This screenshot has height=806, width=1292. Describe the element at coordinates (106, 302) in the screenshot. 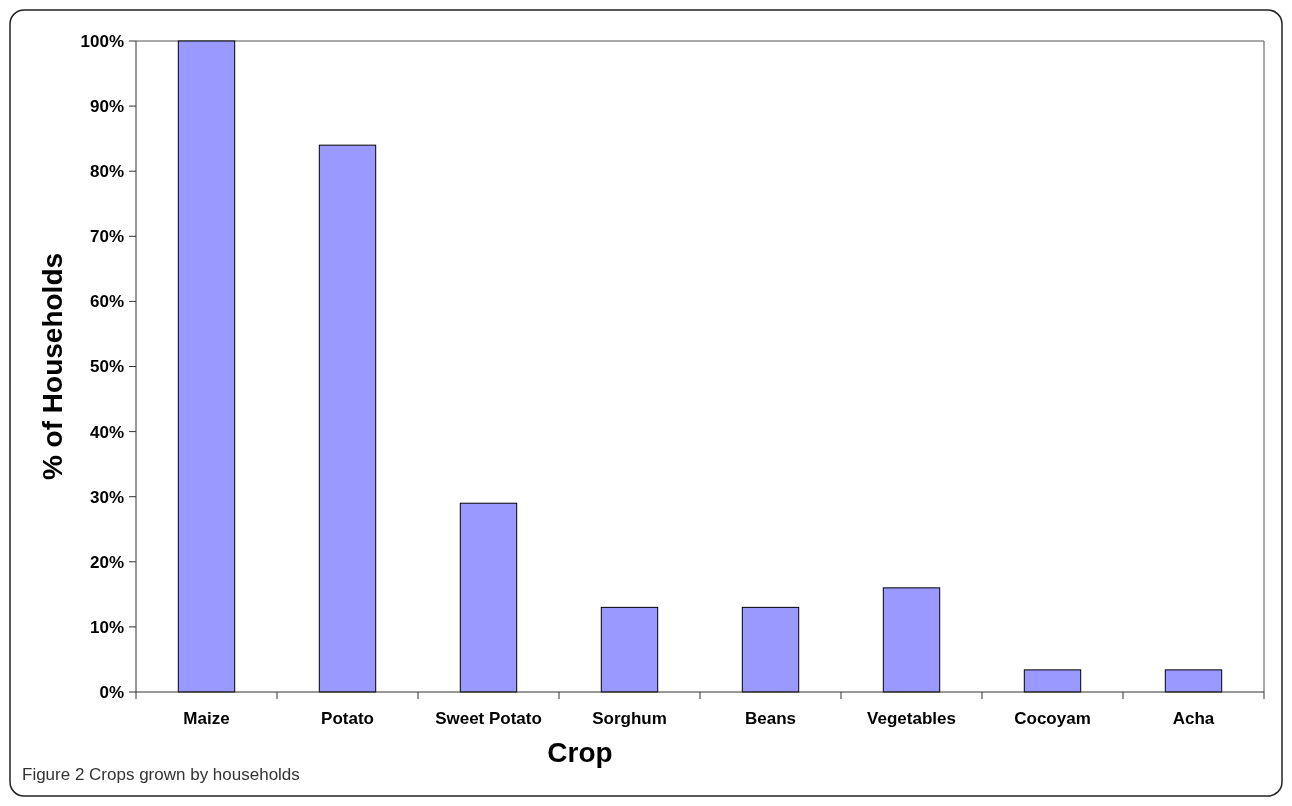

I see `y-tick-label: 60%` at that location.